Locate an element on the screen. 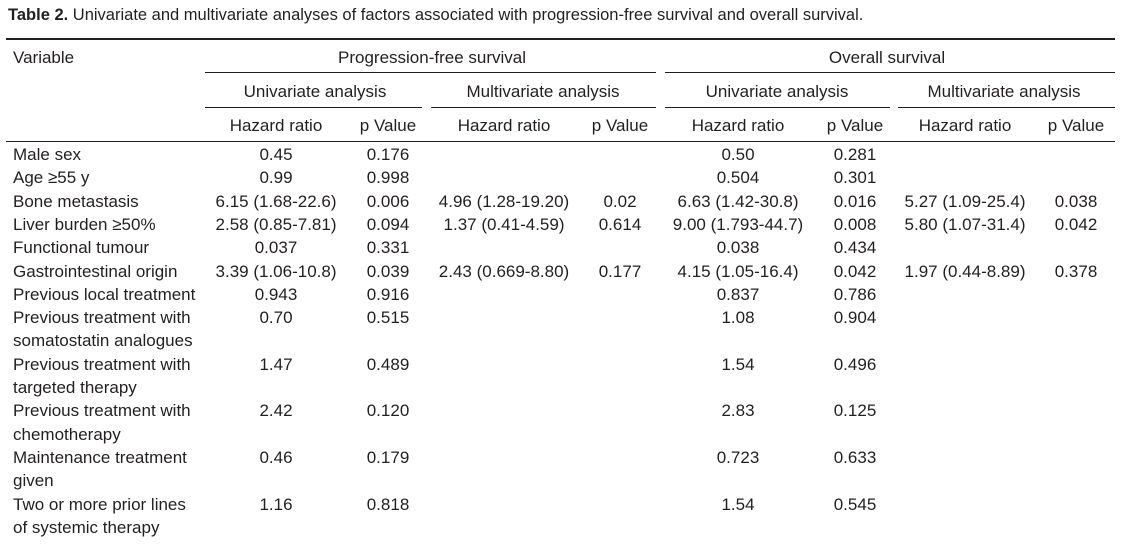  hazard-ratio-cell: 1.97 (0.44-8.89) is located at coordinates (965, 271).